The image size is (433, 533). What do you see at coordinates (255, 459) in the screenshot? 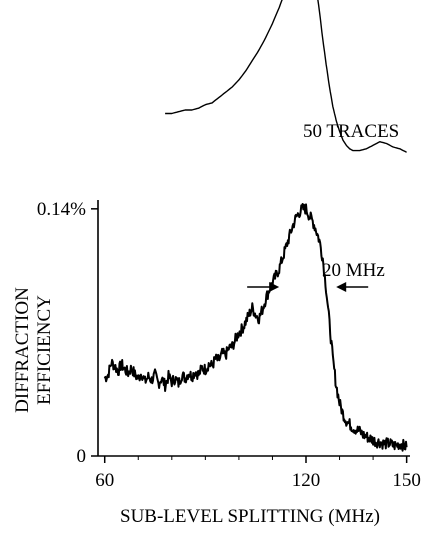
I see `x-tick-marks` at bounding box center [255, 459].